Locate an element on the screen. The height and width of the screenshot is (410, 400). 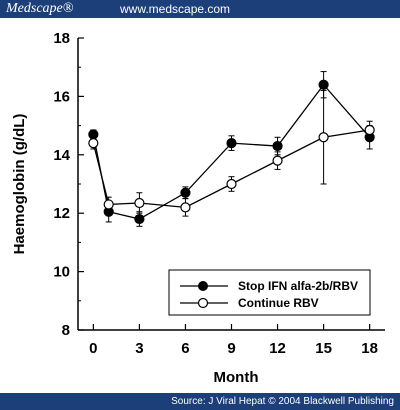
y-tick-label: 8 is located at coordinates (66, 330).